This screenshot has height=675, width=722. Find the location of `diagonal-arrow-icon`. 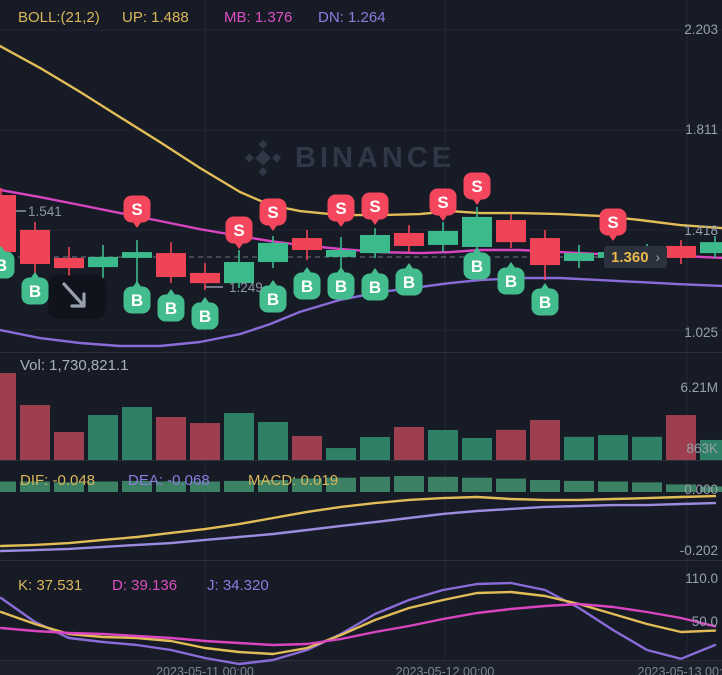

diagonal-arrow-icon is located at coordinates (74, 295).